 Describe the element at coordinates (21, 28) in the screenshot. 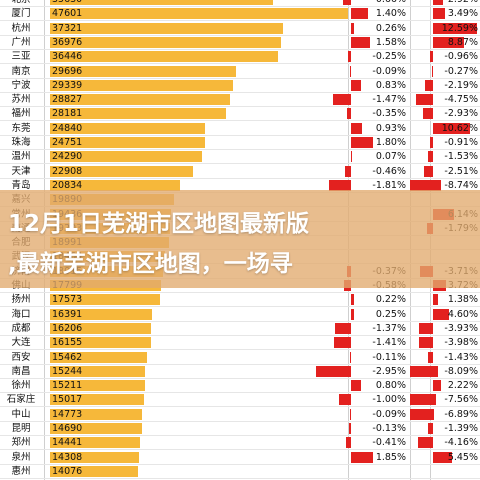

I see `city-name: 杭州` at that location.